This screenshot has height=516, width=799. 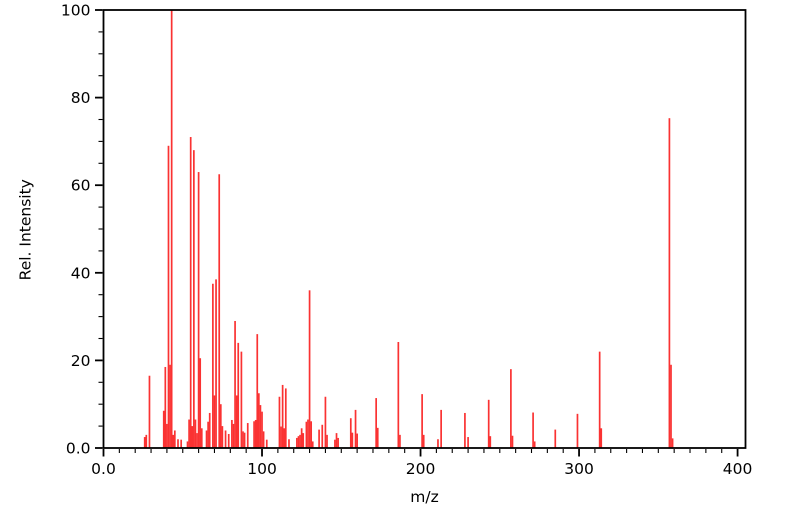 What do you see at coordinates (78, 449) in the screenshot?
I see `y-tick-label: 0.0` at bounding box center [78, 449].